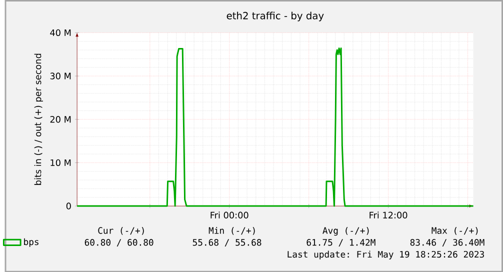 Image resolution: width=503 pixels, height=272 pixels. What do you see at coordinates (119, 242) in the screenshot?
I see `text: 60.80 / 60.80` at bounding box center [119, 242].